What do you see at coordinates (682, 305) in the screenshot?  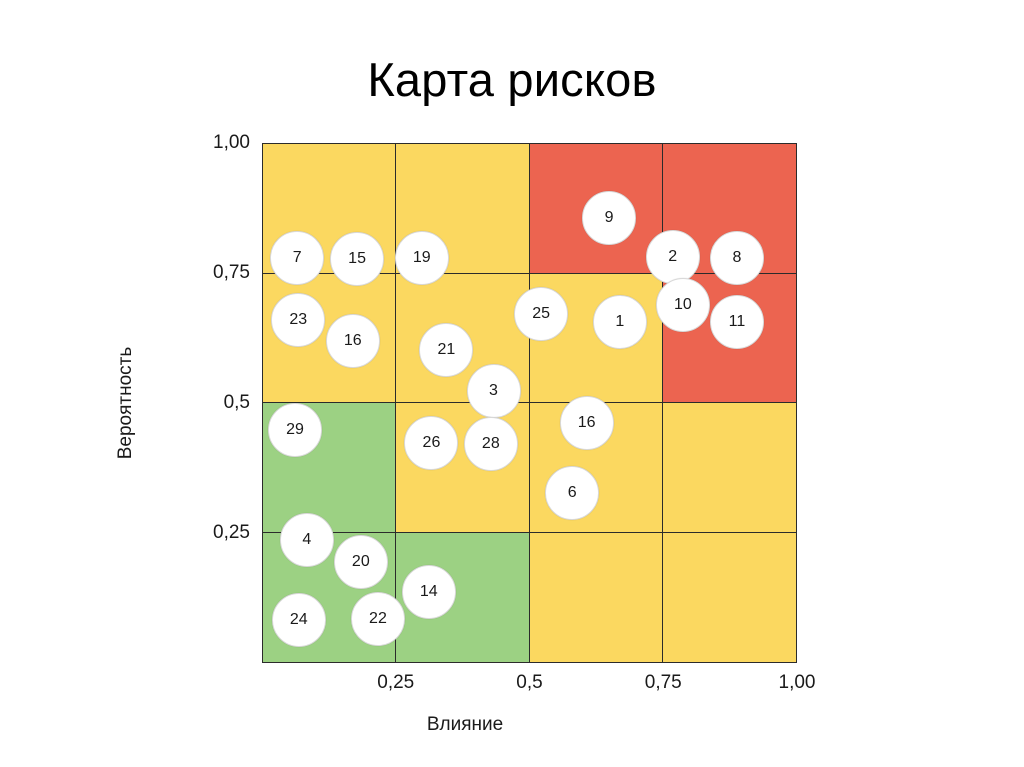 I see `risk-bubble: 10` at bounding box center [682, 305].